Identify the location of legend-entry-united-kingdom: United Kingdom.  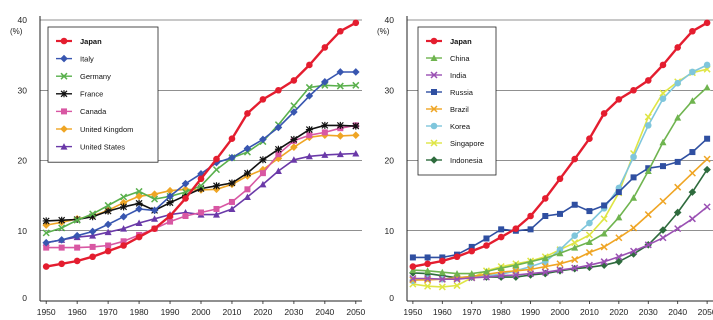
(94, 129).